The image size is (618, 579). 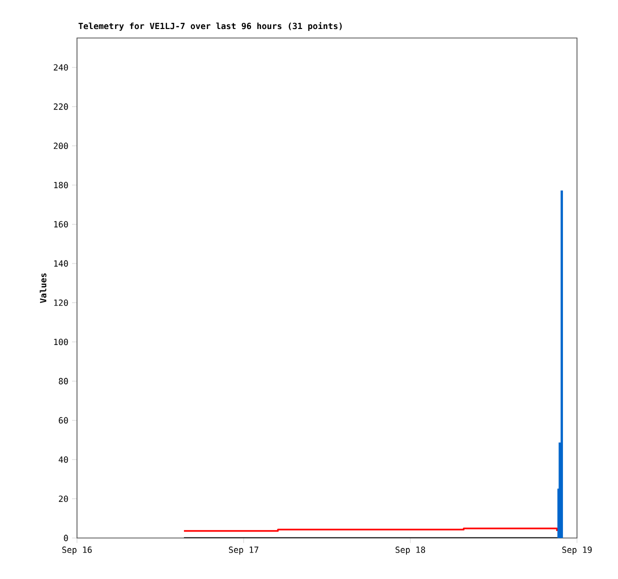 What do you see at coordinates (61, 303) in the screenshot?
I see `y-tick-label: 120` at bounding box center [61, 303].